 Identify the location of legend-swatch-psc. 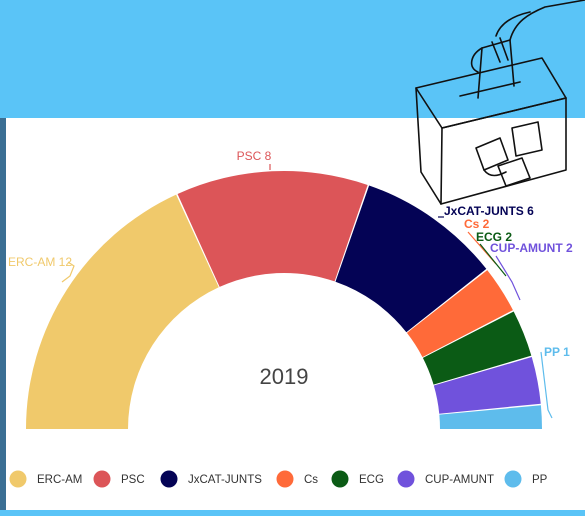
(102, 479).